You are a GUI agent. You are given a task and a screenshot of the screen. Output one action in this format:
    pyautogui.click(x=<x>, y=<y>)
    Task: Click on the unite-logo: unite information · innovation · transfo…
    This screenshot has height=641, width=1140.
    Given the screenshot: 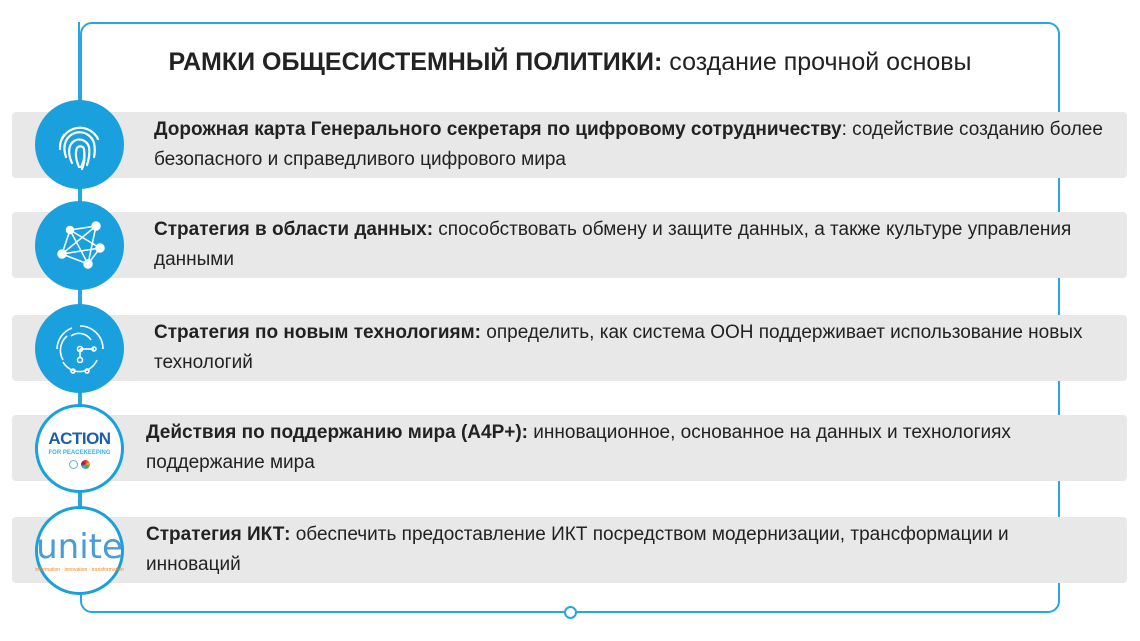 What is the action you would take?
    pyautogui.click(x=79, y=550)
    